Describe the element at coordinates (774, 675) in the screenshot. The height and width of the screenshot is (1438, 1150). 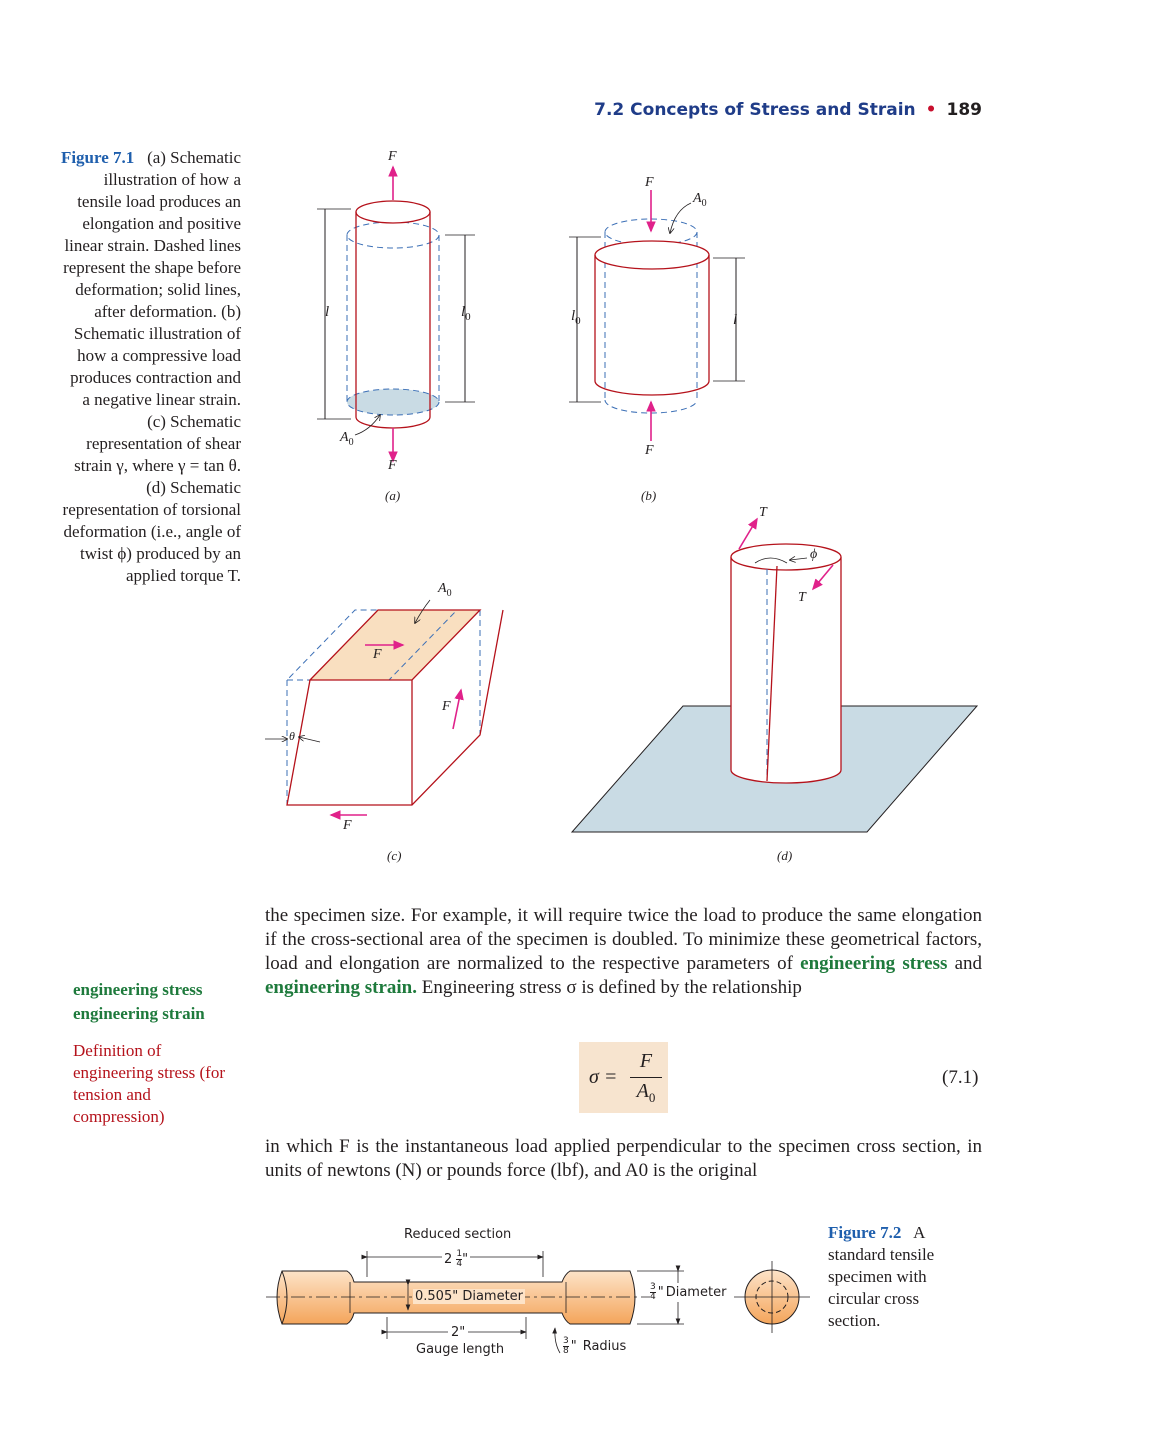
I see `figure-7-1d-torsion` at that location.